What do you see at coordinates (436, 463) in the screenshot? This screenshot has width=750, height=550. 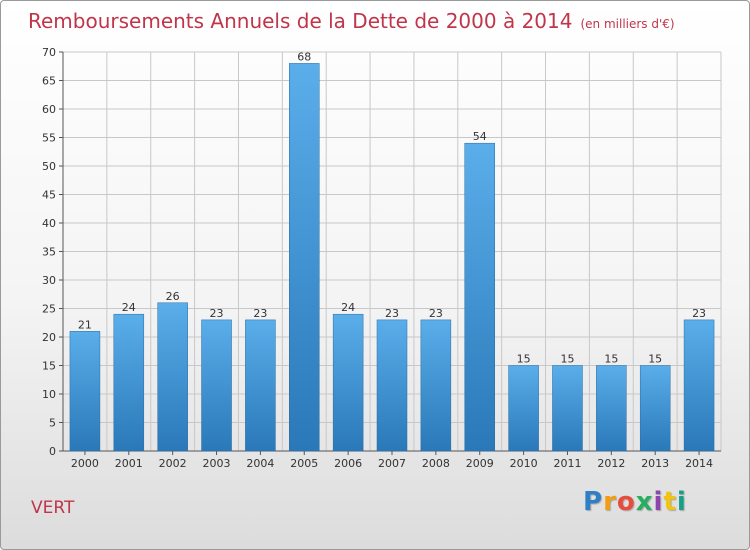 I see `x-tick-label: 2008` at bounding box center [436, 463].